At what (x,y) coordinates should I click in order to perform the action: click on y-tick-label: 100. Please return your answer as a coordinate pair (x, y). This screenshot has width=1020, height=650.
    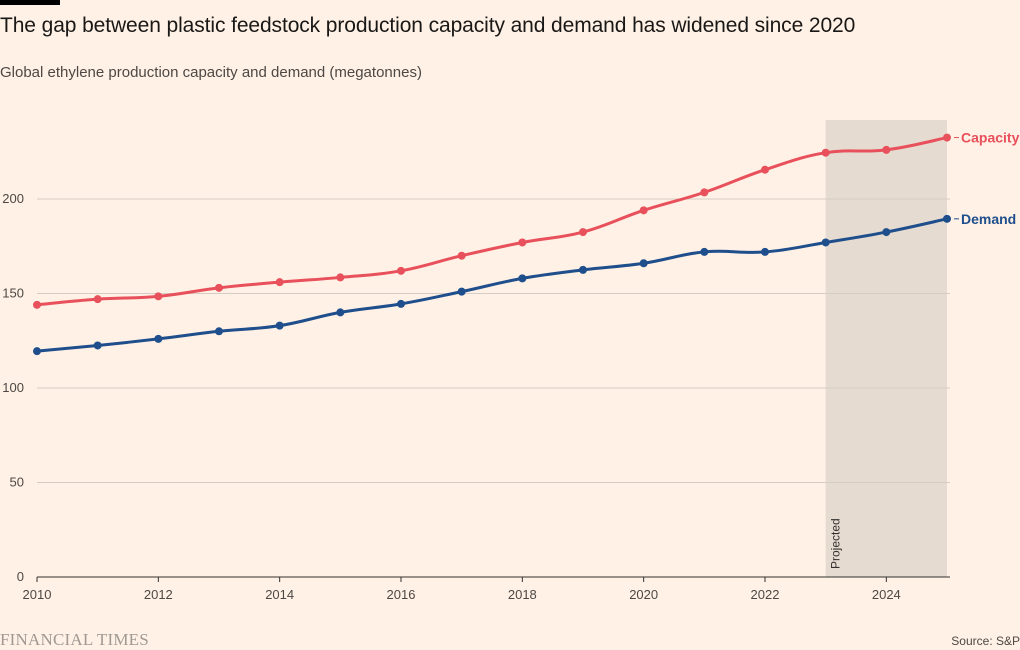
    Looking at the image, I should click on (13, 387).